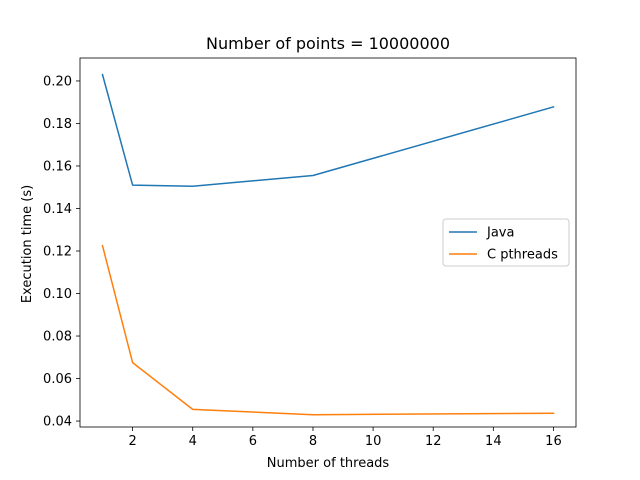 The image size is (640, 480). What do you see at coordinates (313, 441) in the screenshot?
I see `x-tick-label: 8` at bounding box center [313, 441].